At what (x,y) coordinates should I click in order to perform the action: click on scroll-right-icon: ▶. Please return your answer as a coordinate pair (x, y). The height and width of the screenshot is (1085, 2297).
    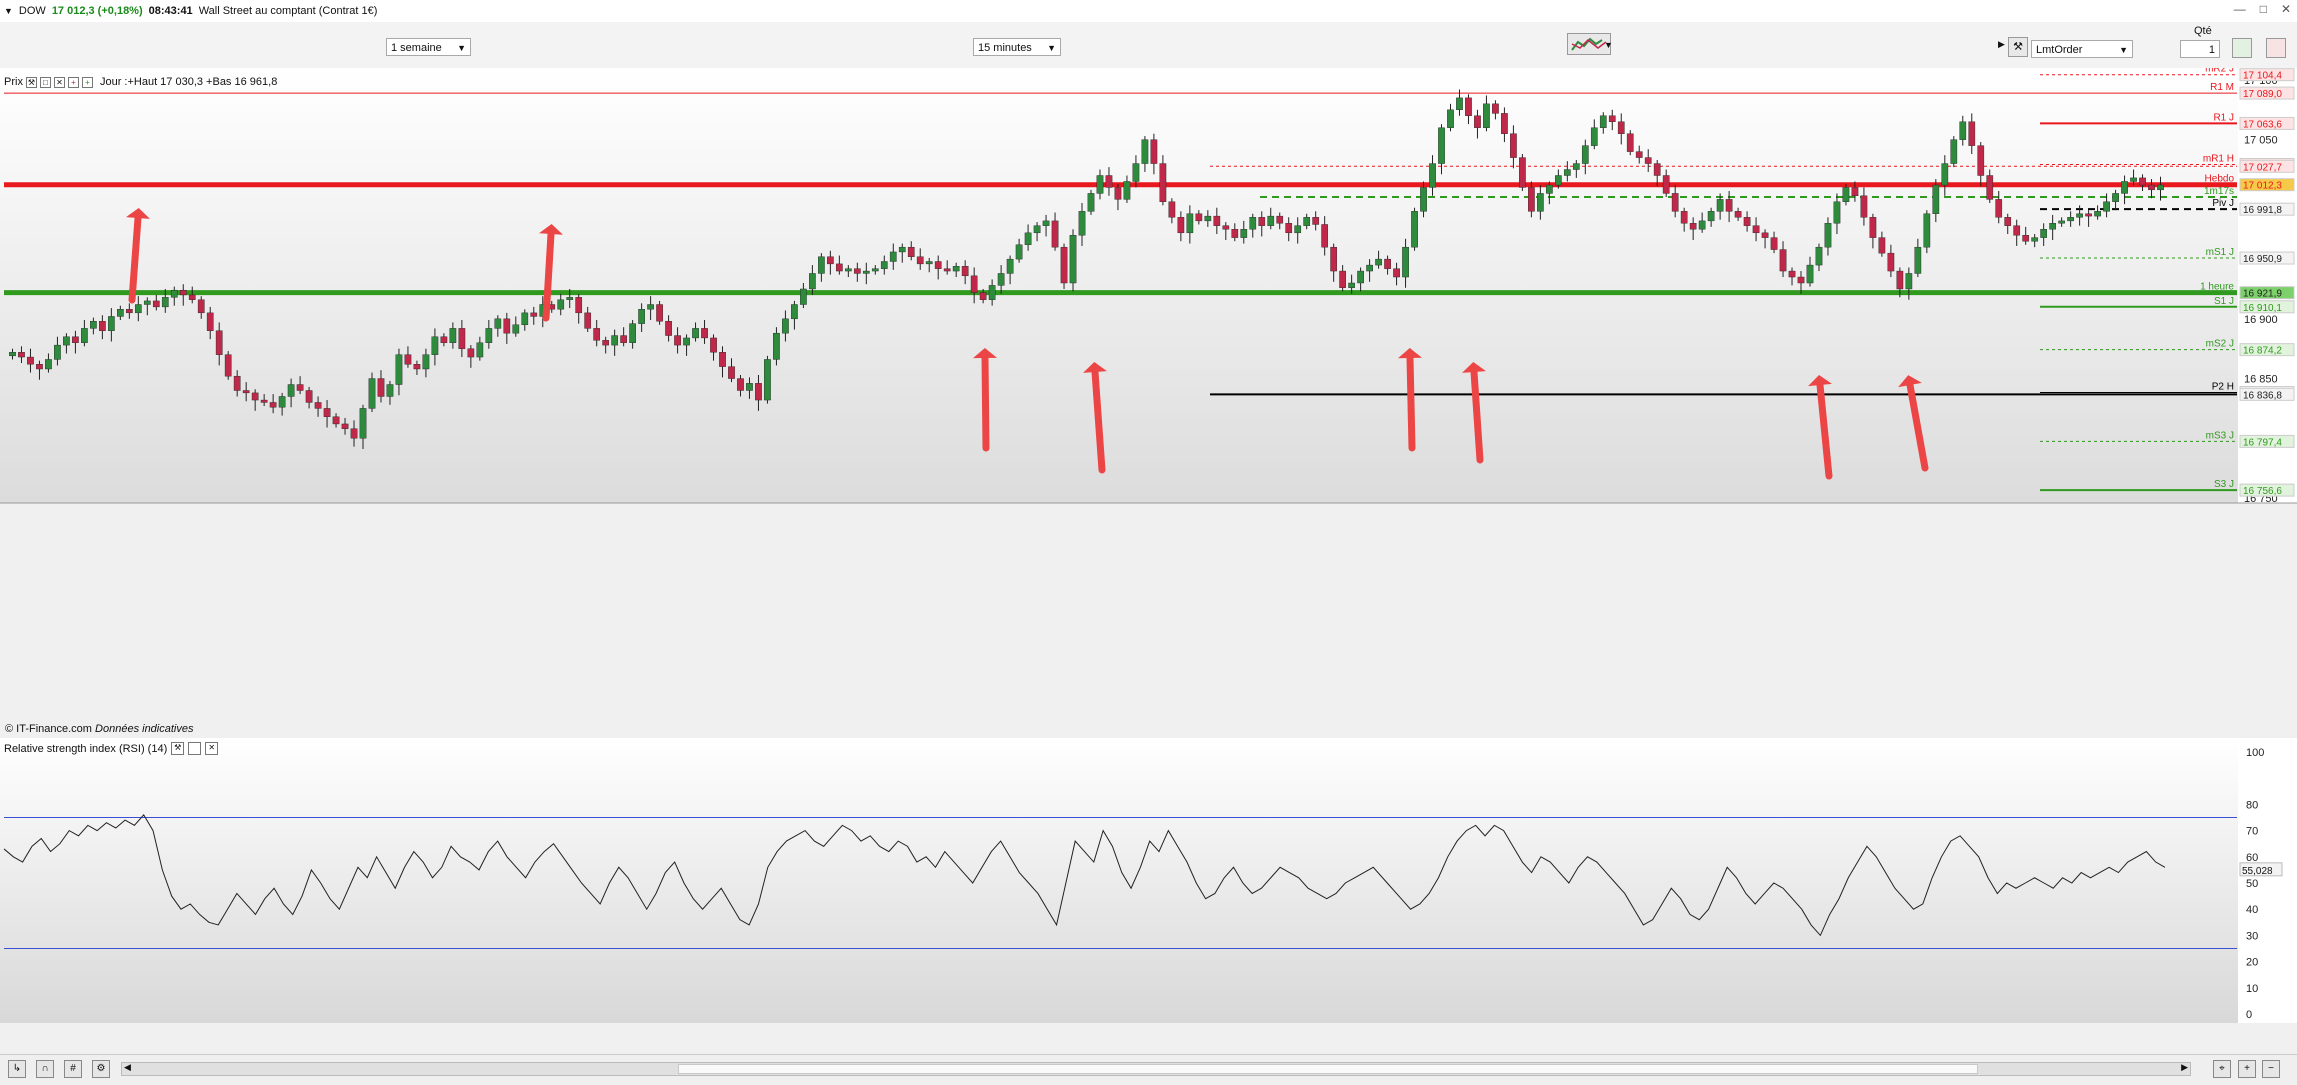
    Looking at the image, I should click on (2184, 1067).